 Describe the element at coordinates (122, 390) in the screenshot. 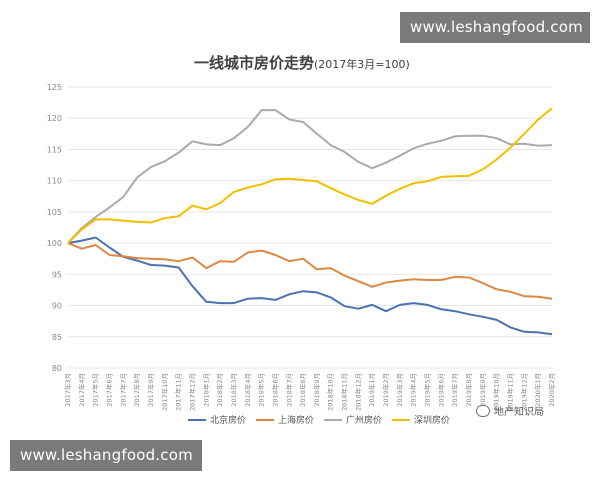

I see `x-tick-label: 2017年7月` at that location.